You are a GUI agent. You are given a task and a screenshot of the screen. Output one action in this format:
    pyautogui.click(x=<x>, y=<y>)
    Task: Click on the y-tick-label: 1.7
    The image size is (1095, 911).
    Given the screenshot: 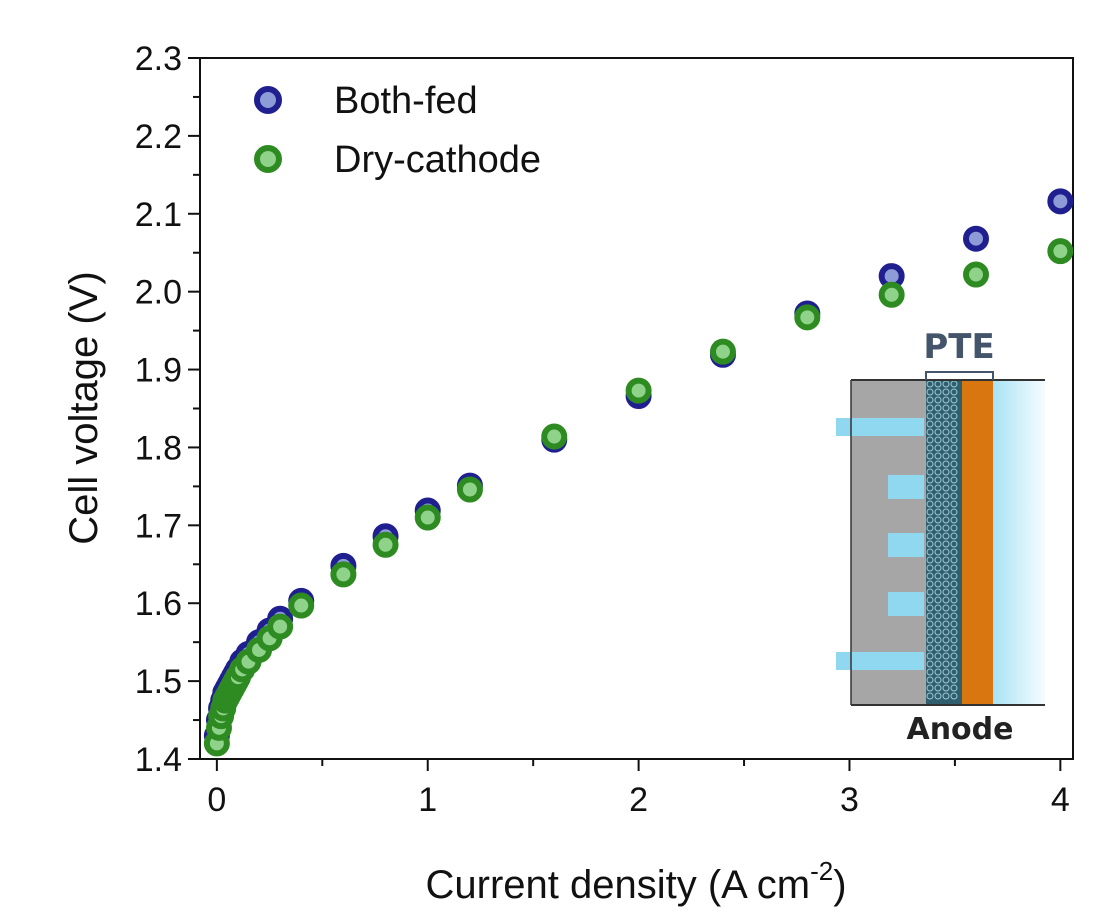 What is the action you would take?
    pyautogui.click(x=158, y=526)
    